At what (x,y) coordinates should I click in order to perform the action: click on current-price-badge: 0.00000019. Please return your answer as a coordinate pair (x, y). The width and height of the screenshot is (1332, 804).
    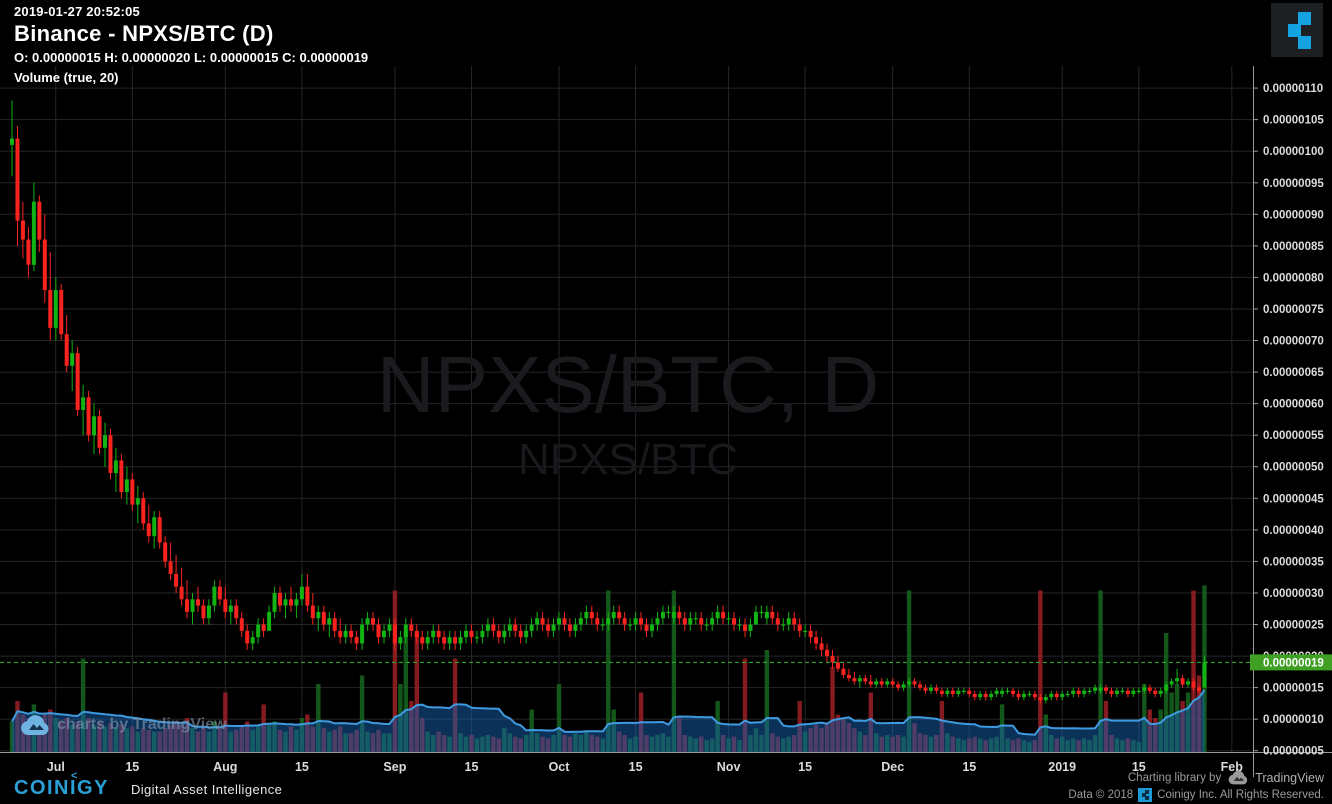
    Looking at the image, I should click on (1291, 662).